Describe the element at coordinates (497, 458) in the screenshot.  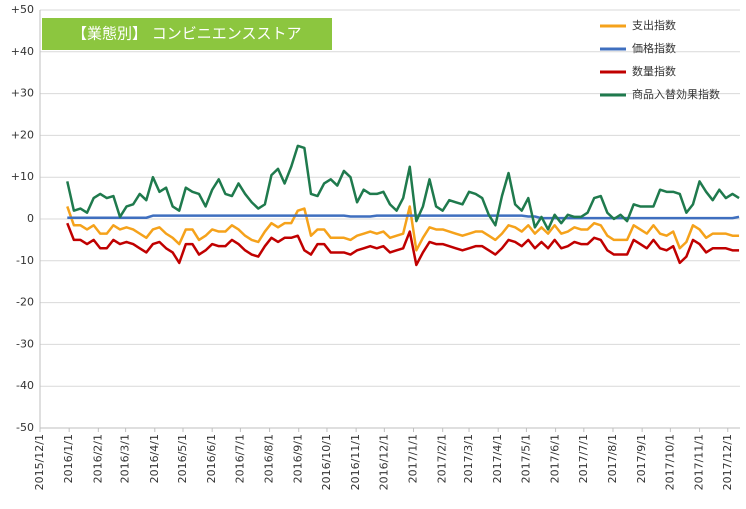
I see `x-tick-label: 2017/4/1` at that location.